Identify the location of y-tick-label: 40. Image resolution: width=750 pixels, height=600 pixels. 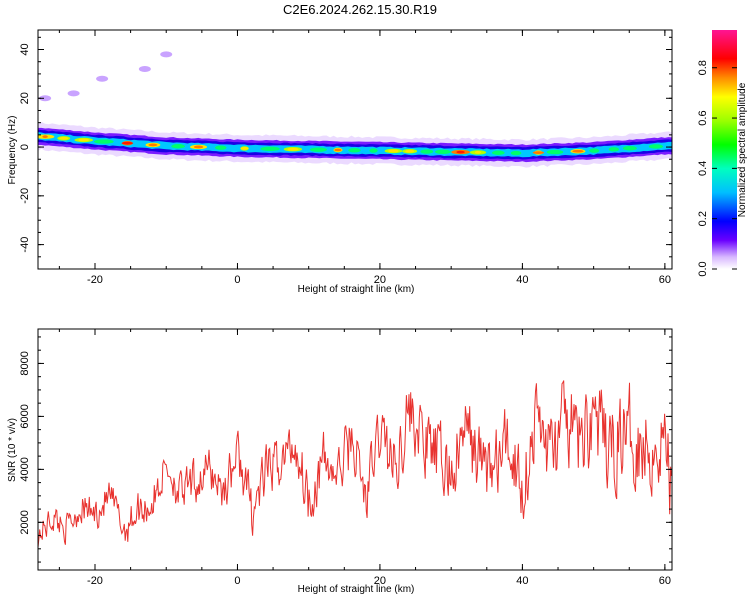
(25, 49).